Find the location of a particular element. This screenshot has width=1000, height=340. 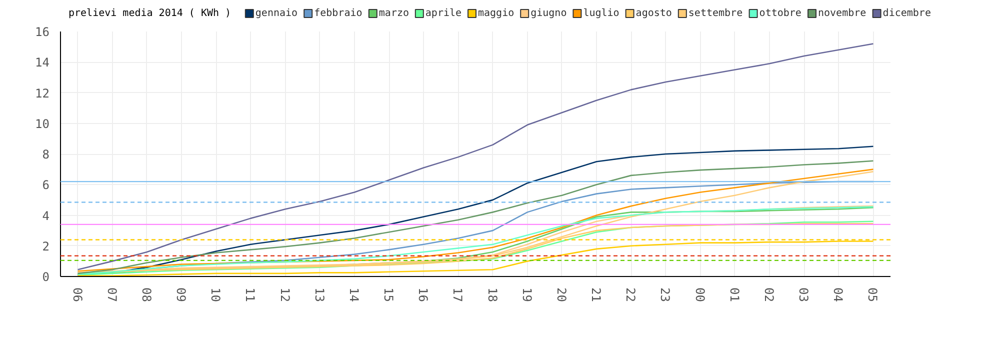

x-tick-label: 12 is located at coordinates (285, 295).